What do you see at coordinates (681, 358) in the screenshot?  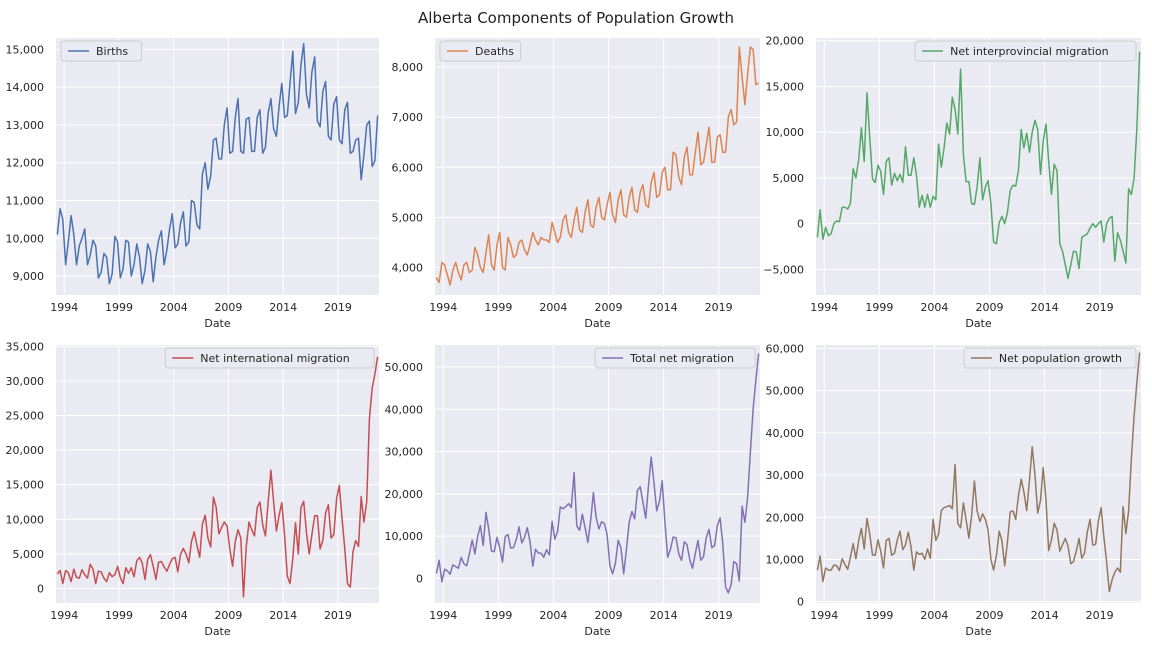 I see `legend-label: Total net migration` at bounding box center [681, 358].